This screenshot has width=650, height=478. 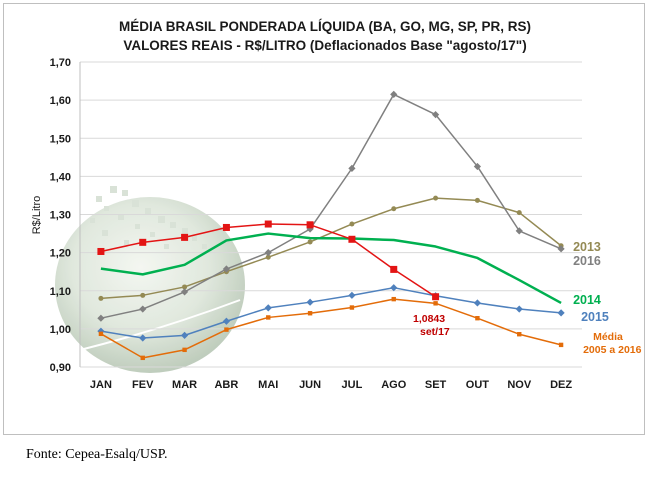 I want to click on y-tick-label: 1,00, so click(x=60, y=330).